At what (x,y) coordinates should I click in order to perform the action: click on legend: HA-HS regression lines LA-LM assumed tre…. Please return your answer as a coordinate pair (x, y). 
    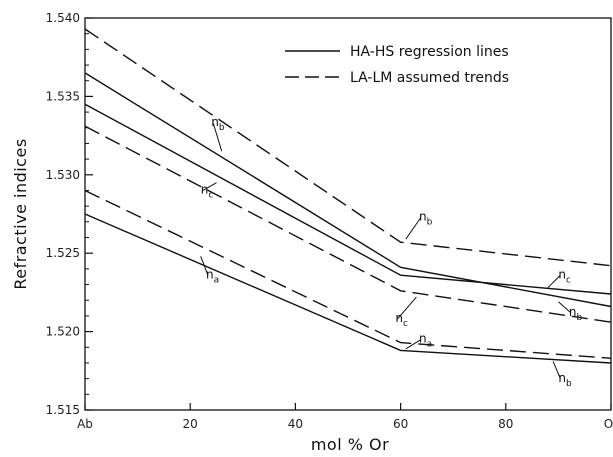
    Looking at the image, I should click on (397, 65).